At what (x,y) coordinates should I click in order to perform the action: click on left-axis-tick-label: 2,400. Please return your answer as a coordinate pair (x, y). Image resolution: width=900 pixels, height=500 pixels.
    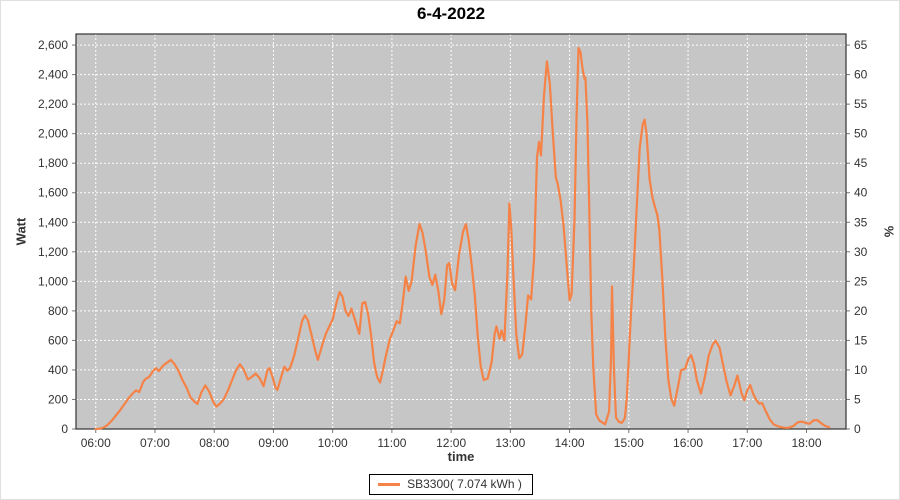
    Looking at the image, I should click on (53, 75).